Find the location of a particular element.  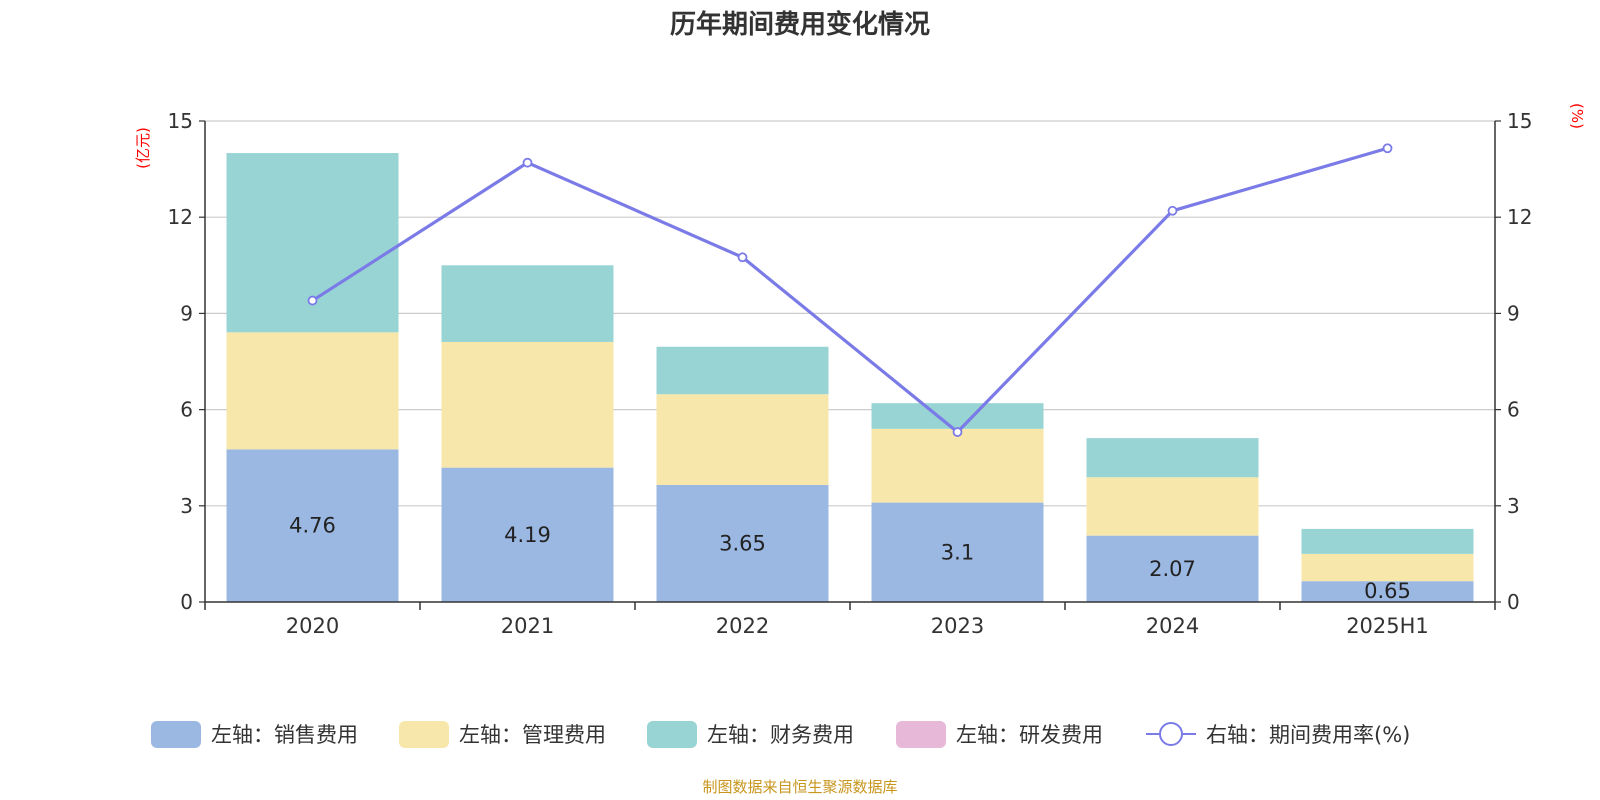

right-tick-label: 0 is located at coordinates (1513, 602).